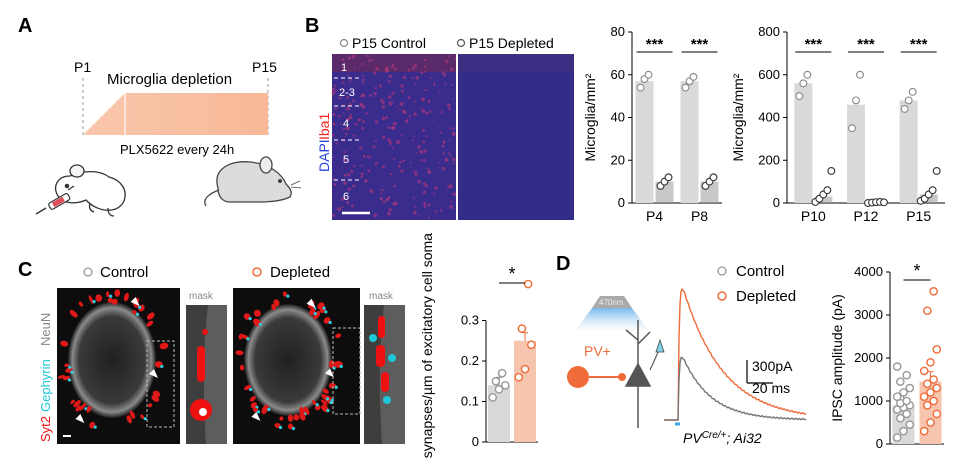 This screenshot has width=964, height=467. What do you see at coordinates (344, 43) in the screenshot?
I see `legend-control-marker` at bounding box center [344, 43].